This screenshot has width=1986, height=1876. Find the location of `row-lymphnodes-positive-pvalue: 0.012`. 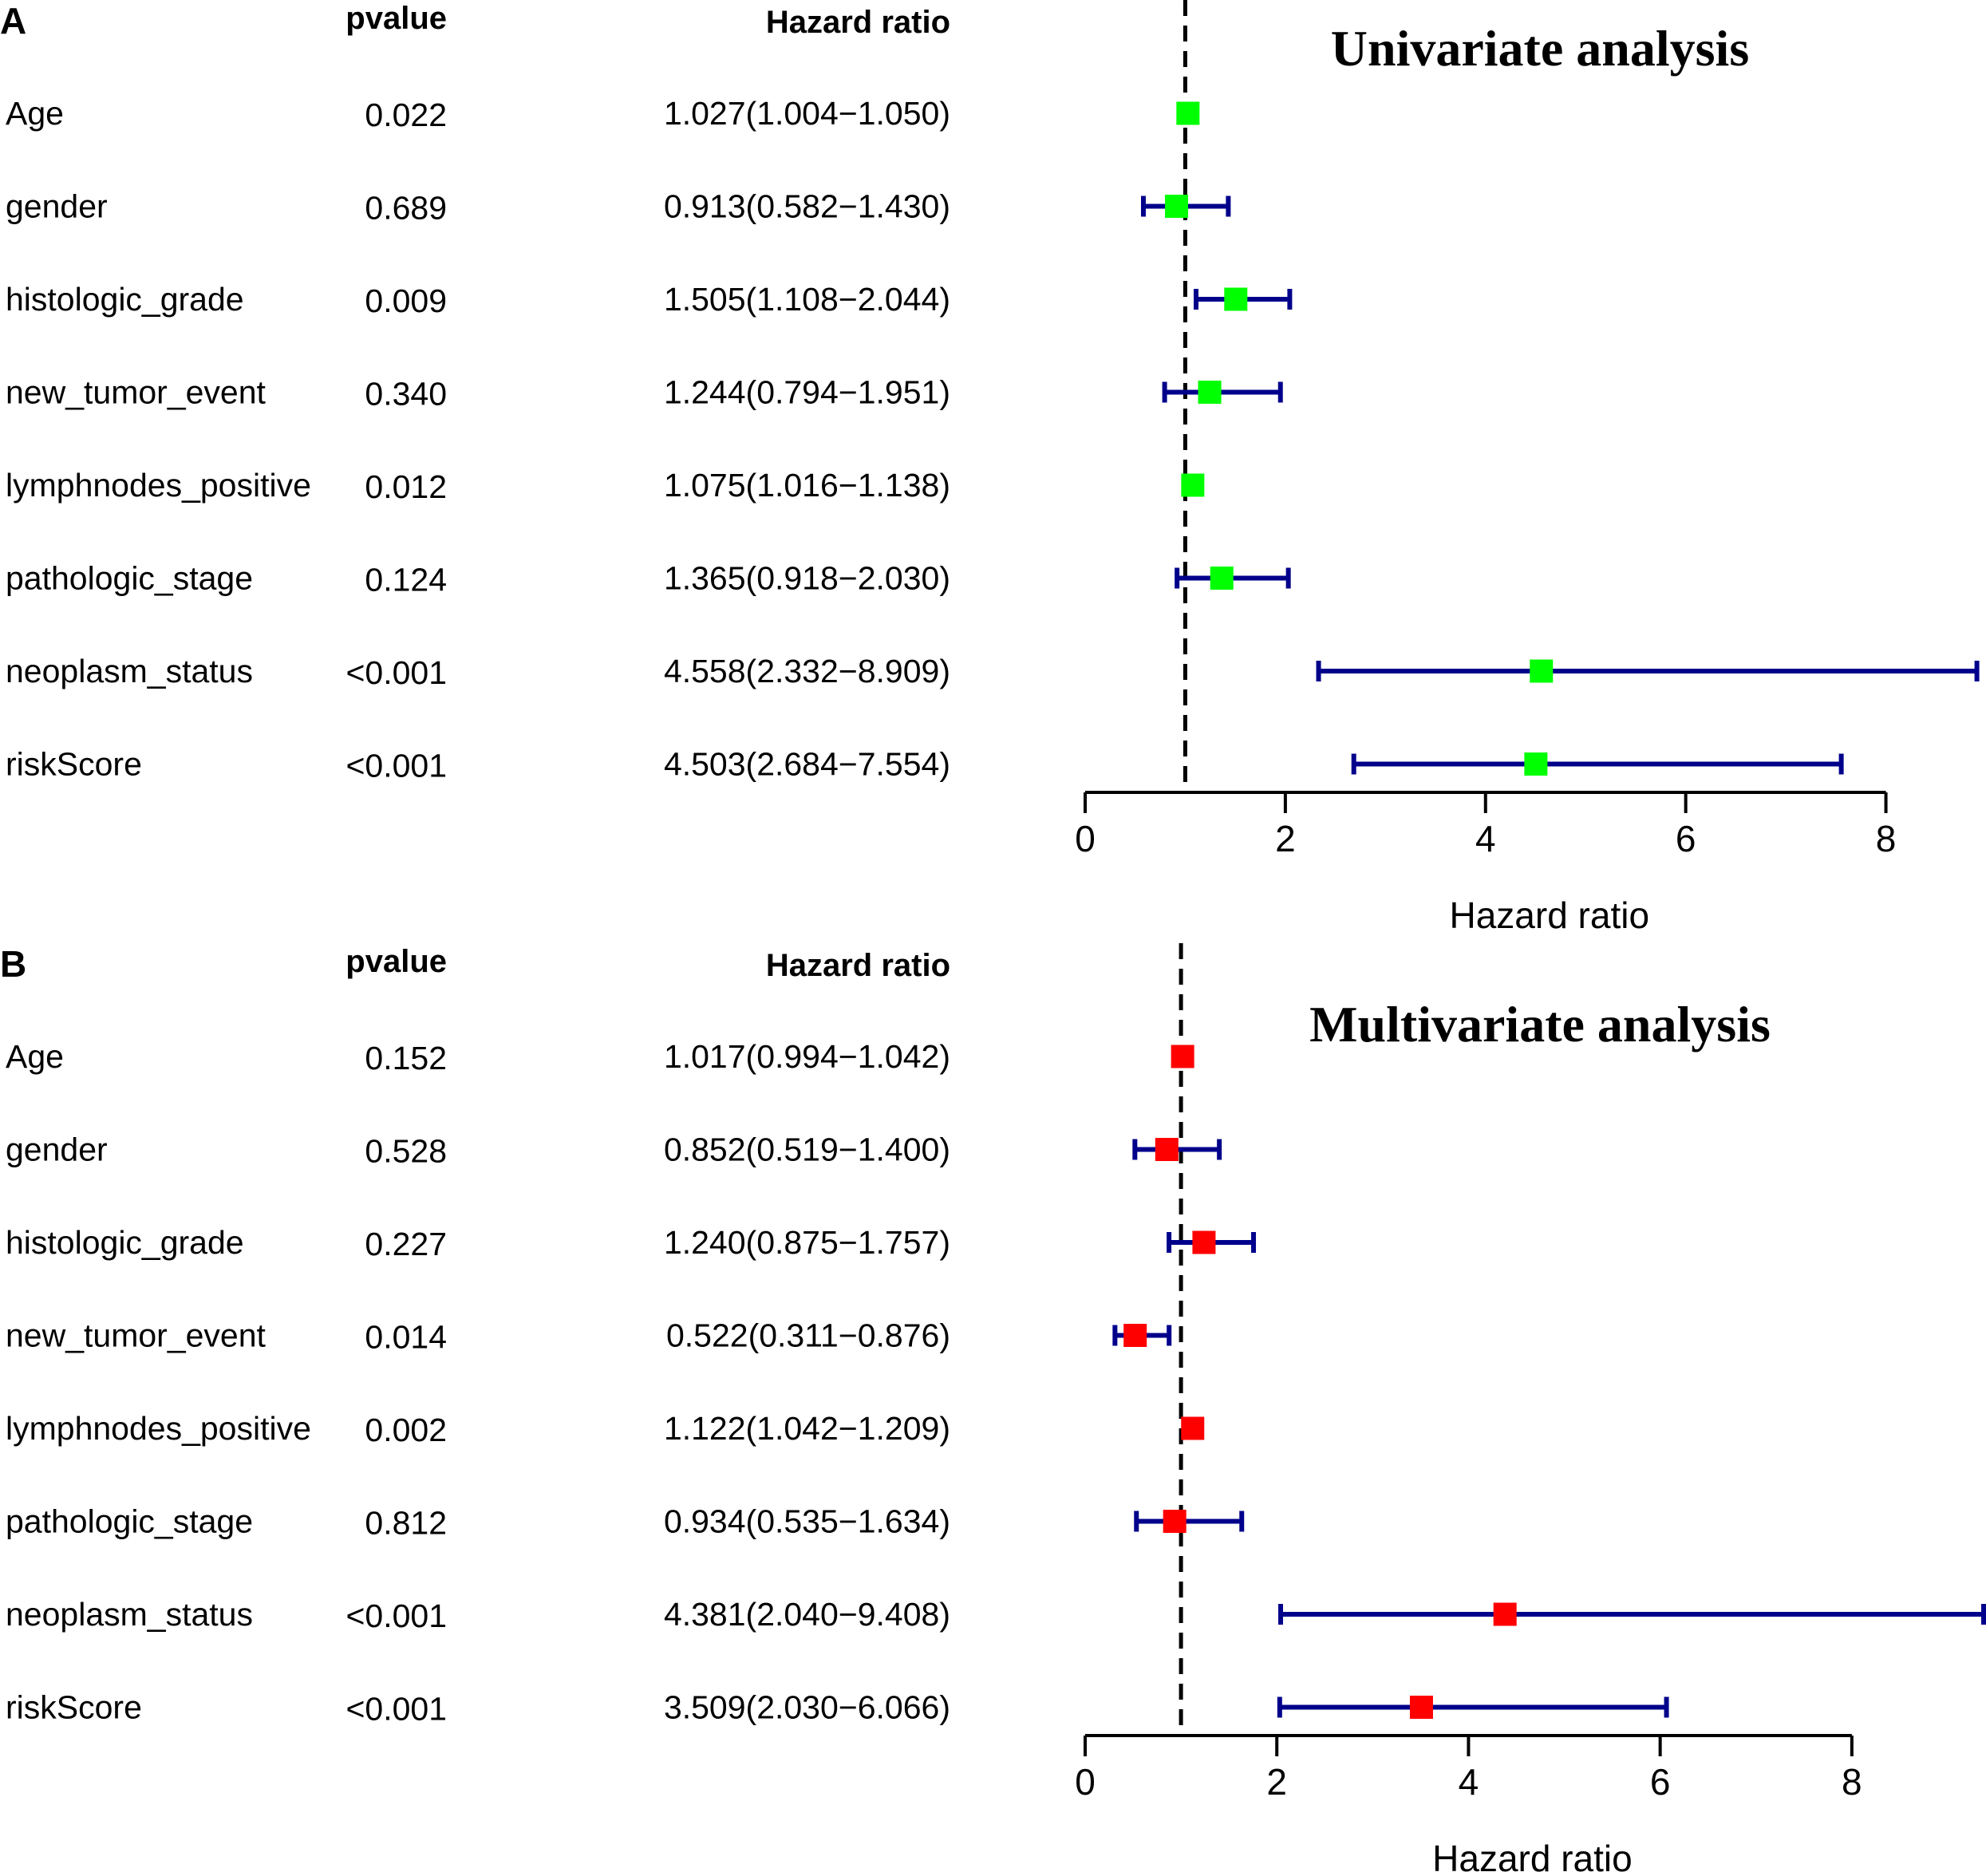

row-lymphnodes-positive-pvalue: 0.012 is located at coordinates (406, 486).